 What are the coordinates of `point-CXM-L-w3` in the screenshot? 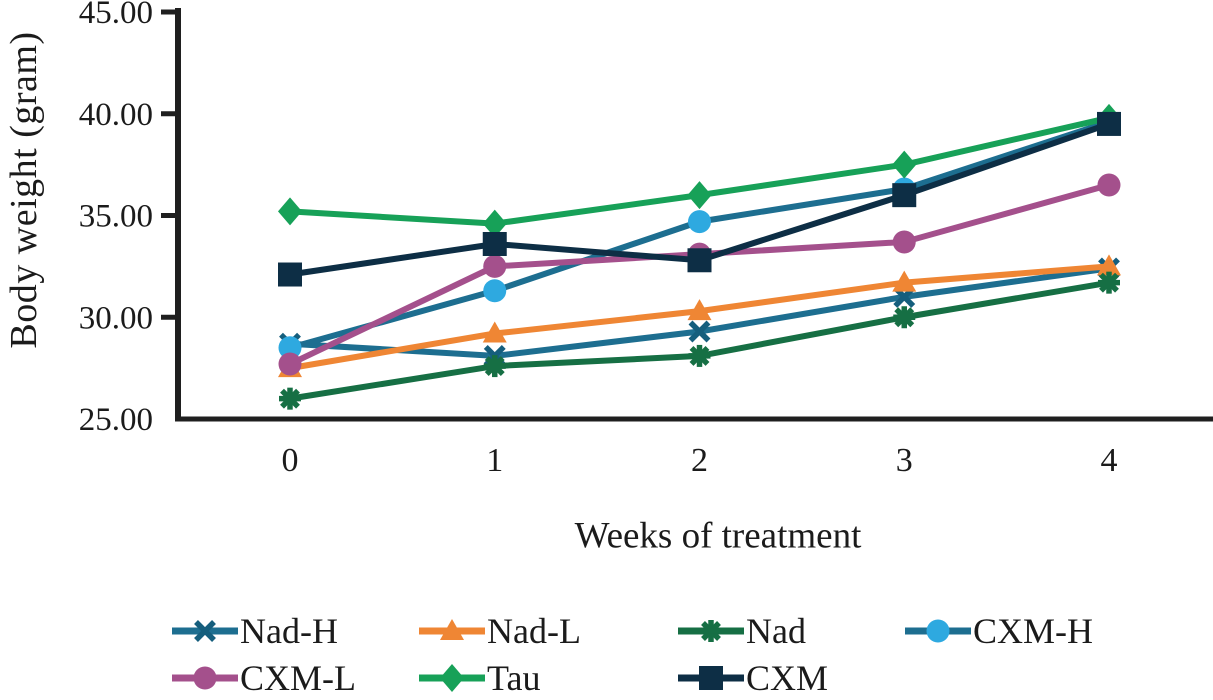 It's located at (904, 242).